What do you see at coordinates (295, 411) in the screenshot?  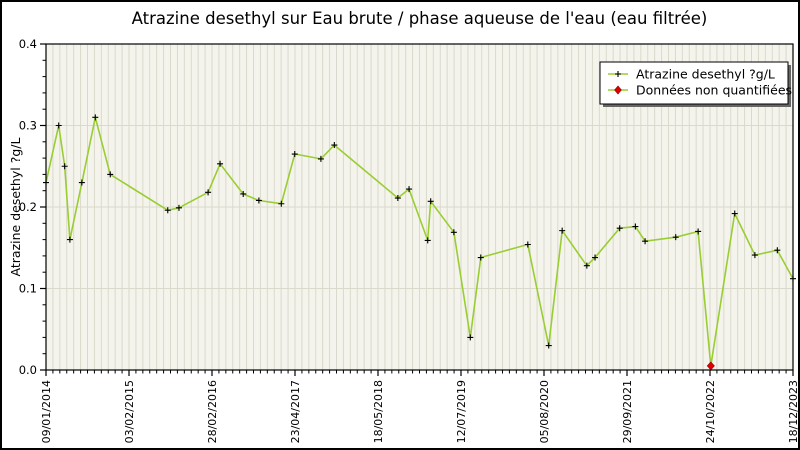 I see `x-tick-label: 23/04/2017` at bounding box center [295, 411].